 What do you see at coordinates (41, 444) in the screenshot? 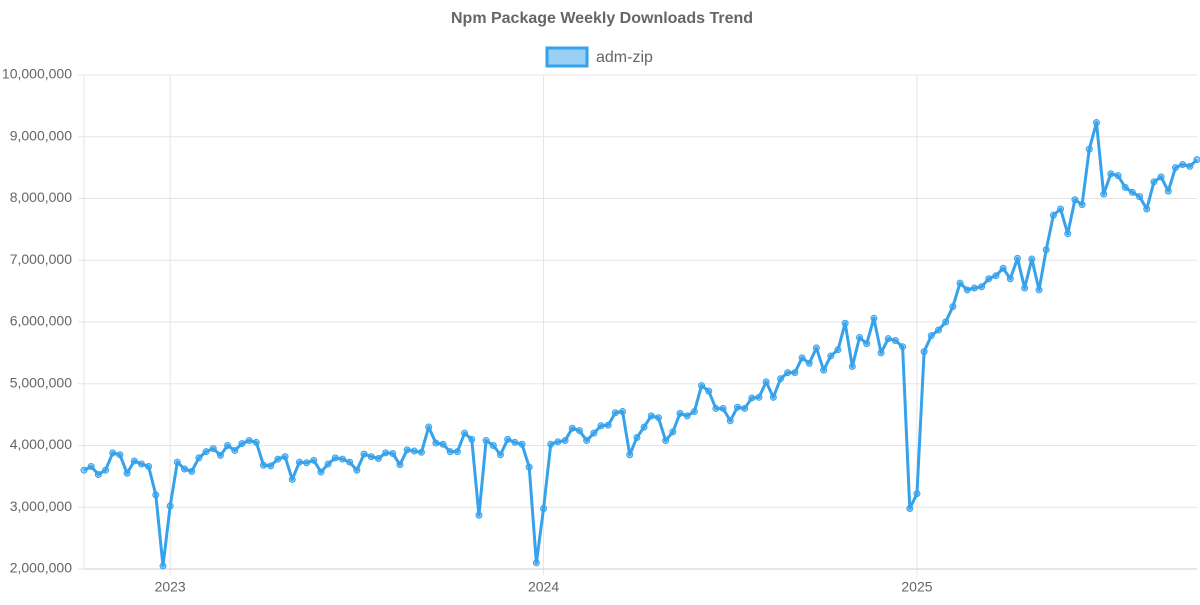
I see `y-tick-label: 4,000,000` at bounding box center [41, 444].